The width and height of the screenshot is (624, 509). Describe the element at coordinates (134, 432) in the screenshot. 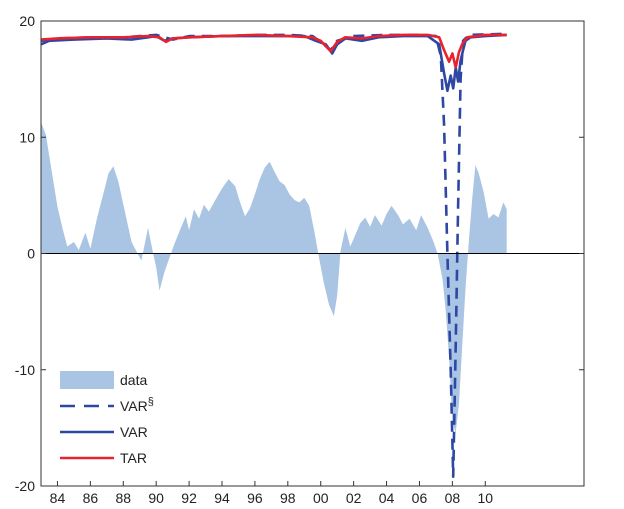

I see `legend-label: VAR` at that location.